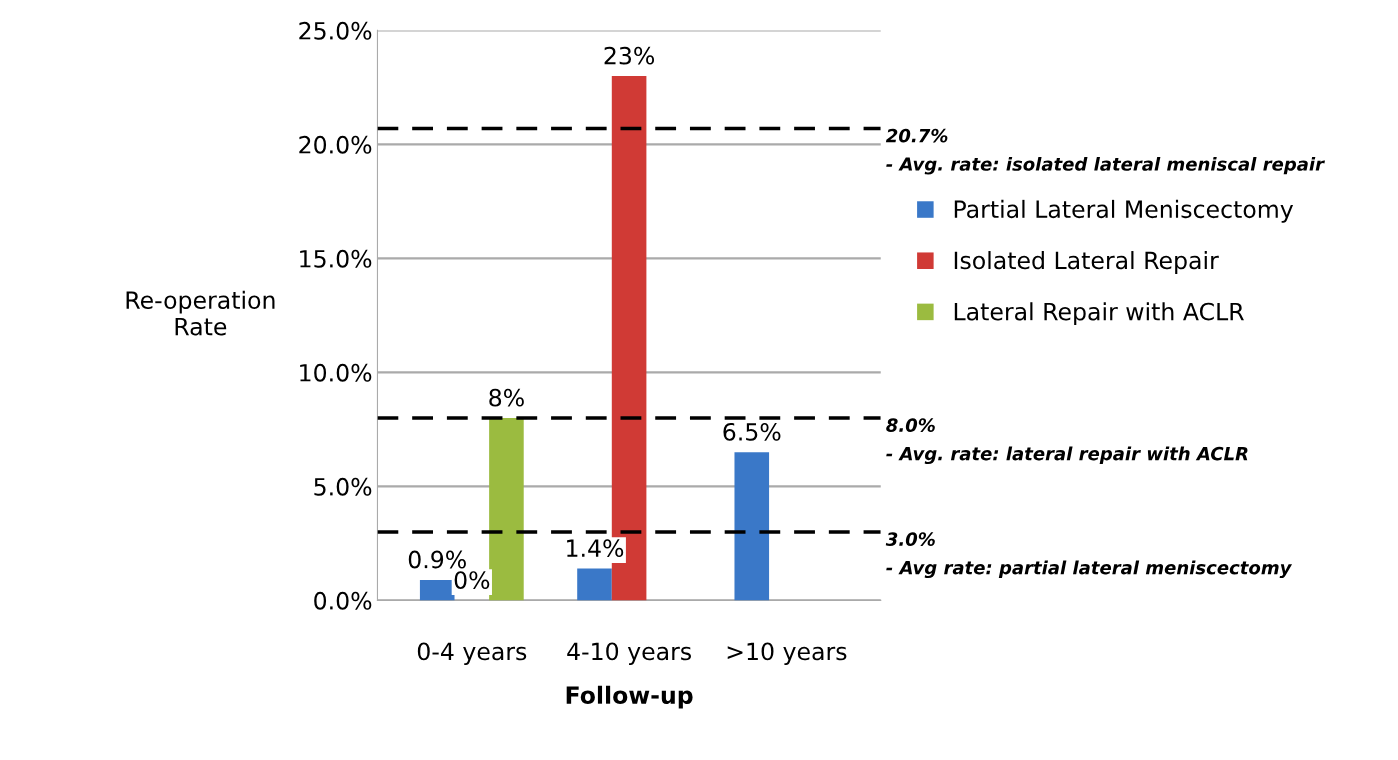  Describe the element at coordinates (1124, 211) in the screenshot. I see `legend-label: Partial Lateral Meniscectomy` at that location.